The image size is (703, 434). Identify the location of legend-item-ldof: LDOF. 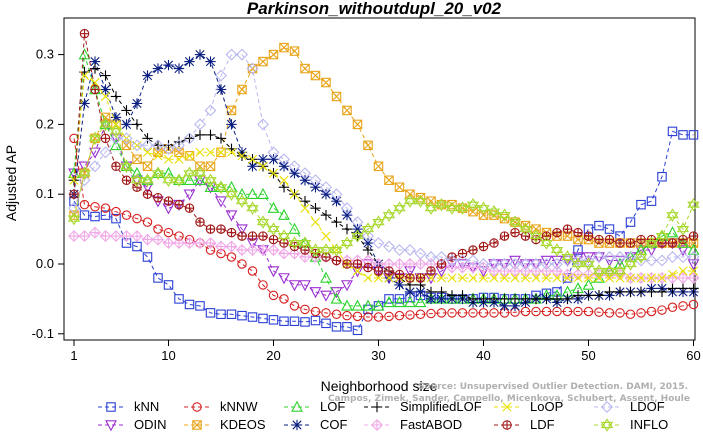
(629, 406).